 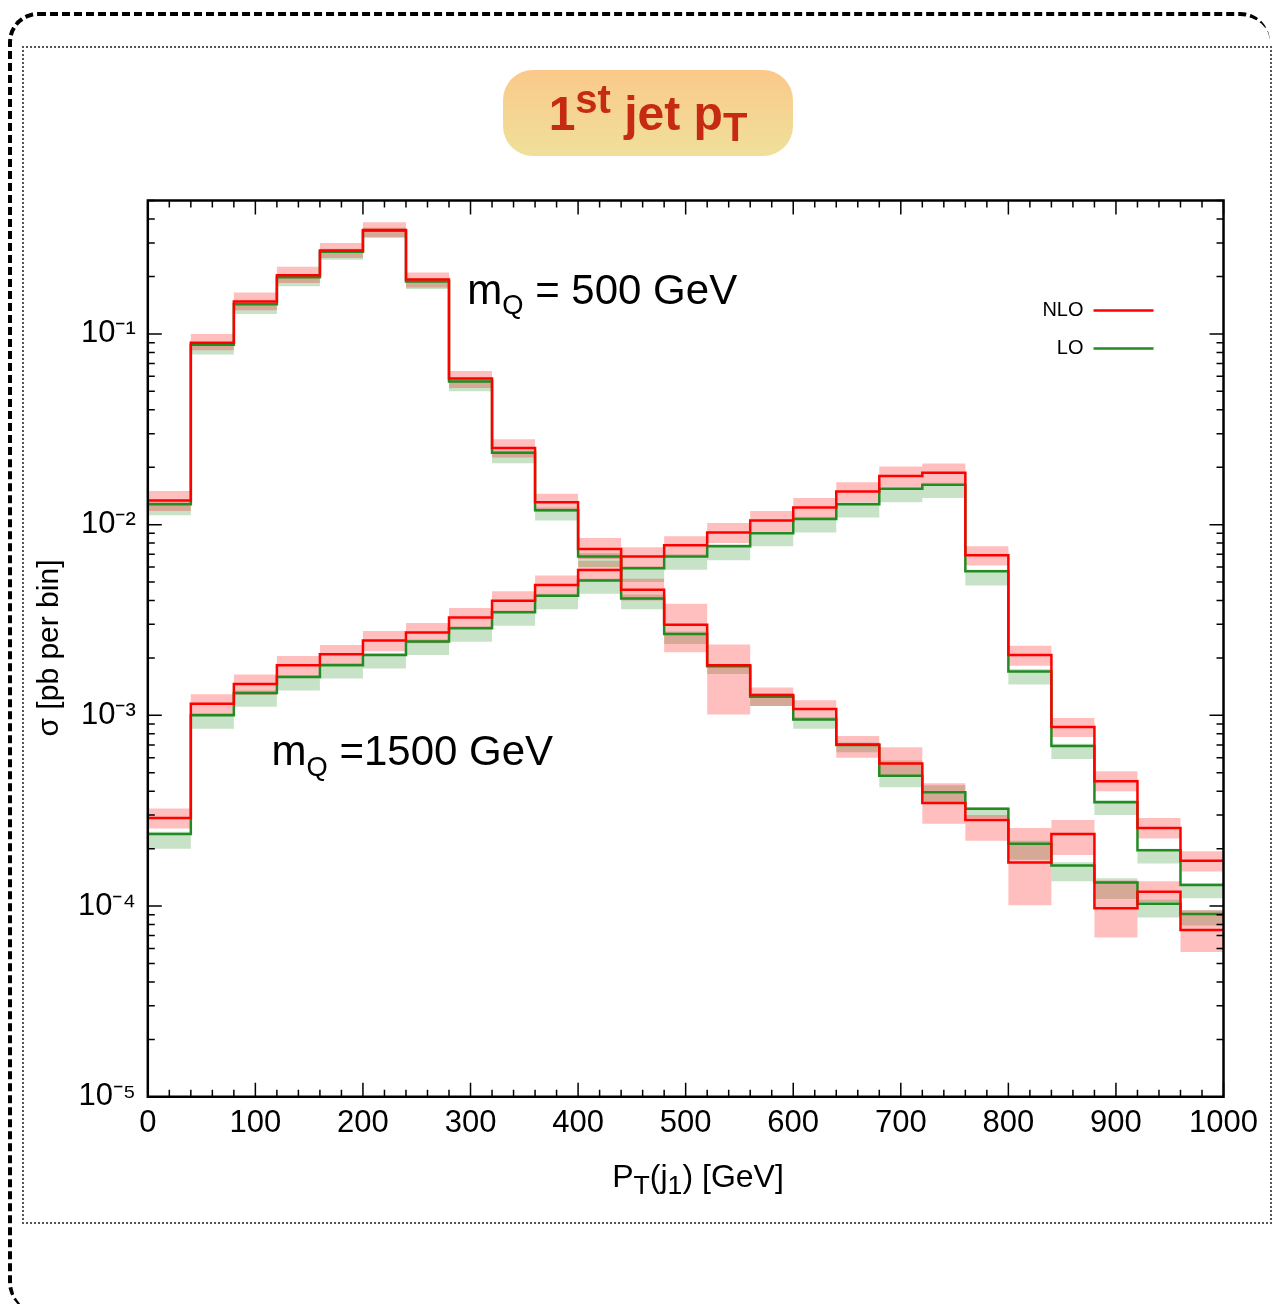 I want to click on x-tick-label: 0, so click(x=148, y=1121).